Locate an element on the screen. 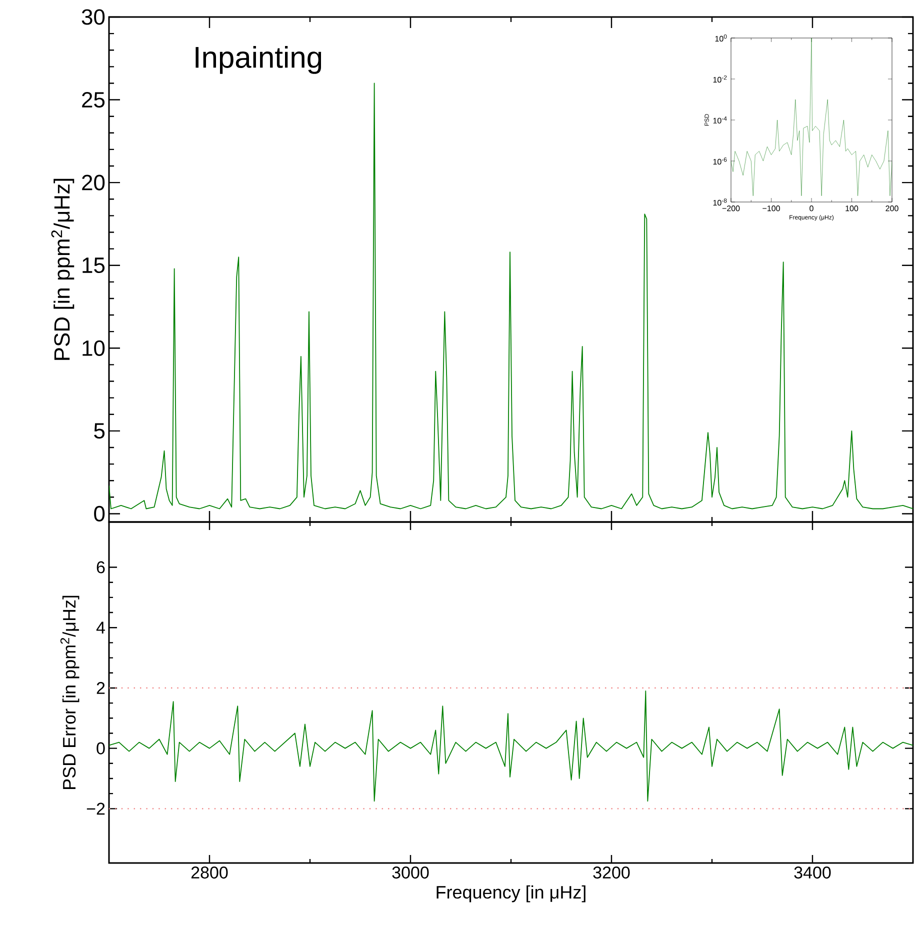 This screenshot has height=946, width=921. y-tick-label: 10$^{-8}$ is located at coordinates (720, 202).